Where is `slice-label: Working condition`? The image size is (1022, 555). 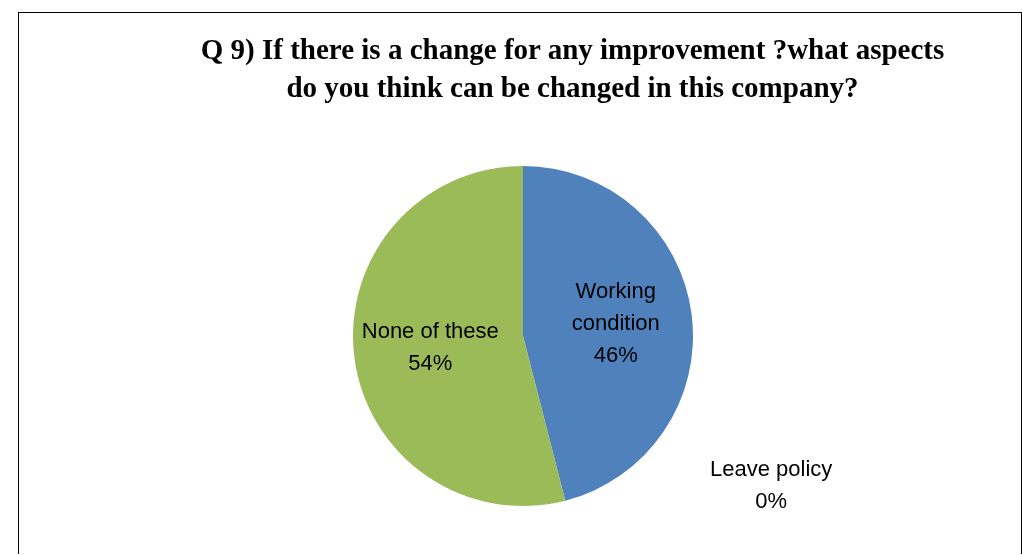 slice-label: Working condition is located at coordinates (615, 307).